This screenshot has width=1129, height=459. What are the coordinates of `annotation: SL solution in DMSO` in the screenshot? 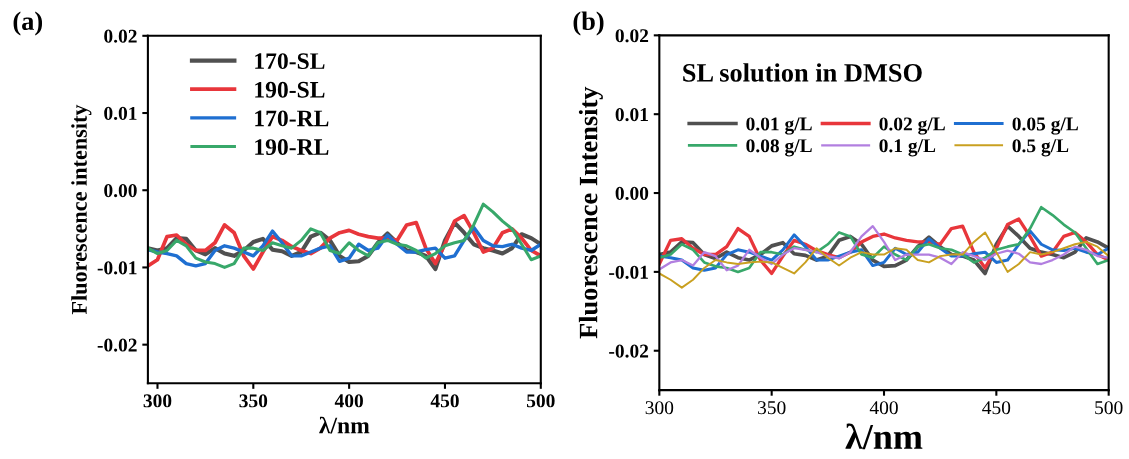 It's located at (802, 72).